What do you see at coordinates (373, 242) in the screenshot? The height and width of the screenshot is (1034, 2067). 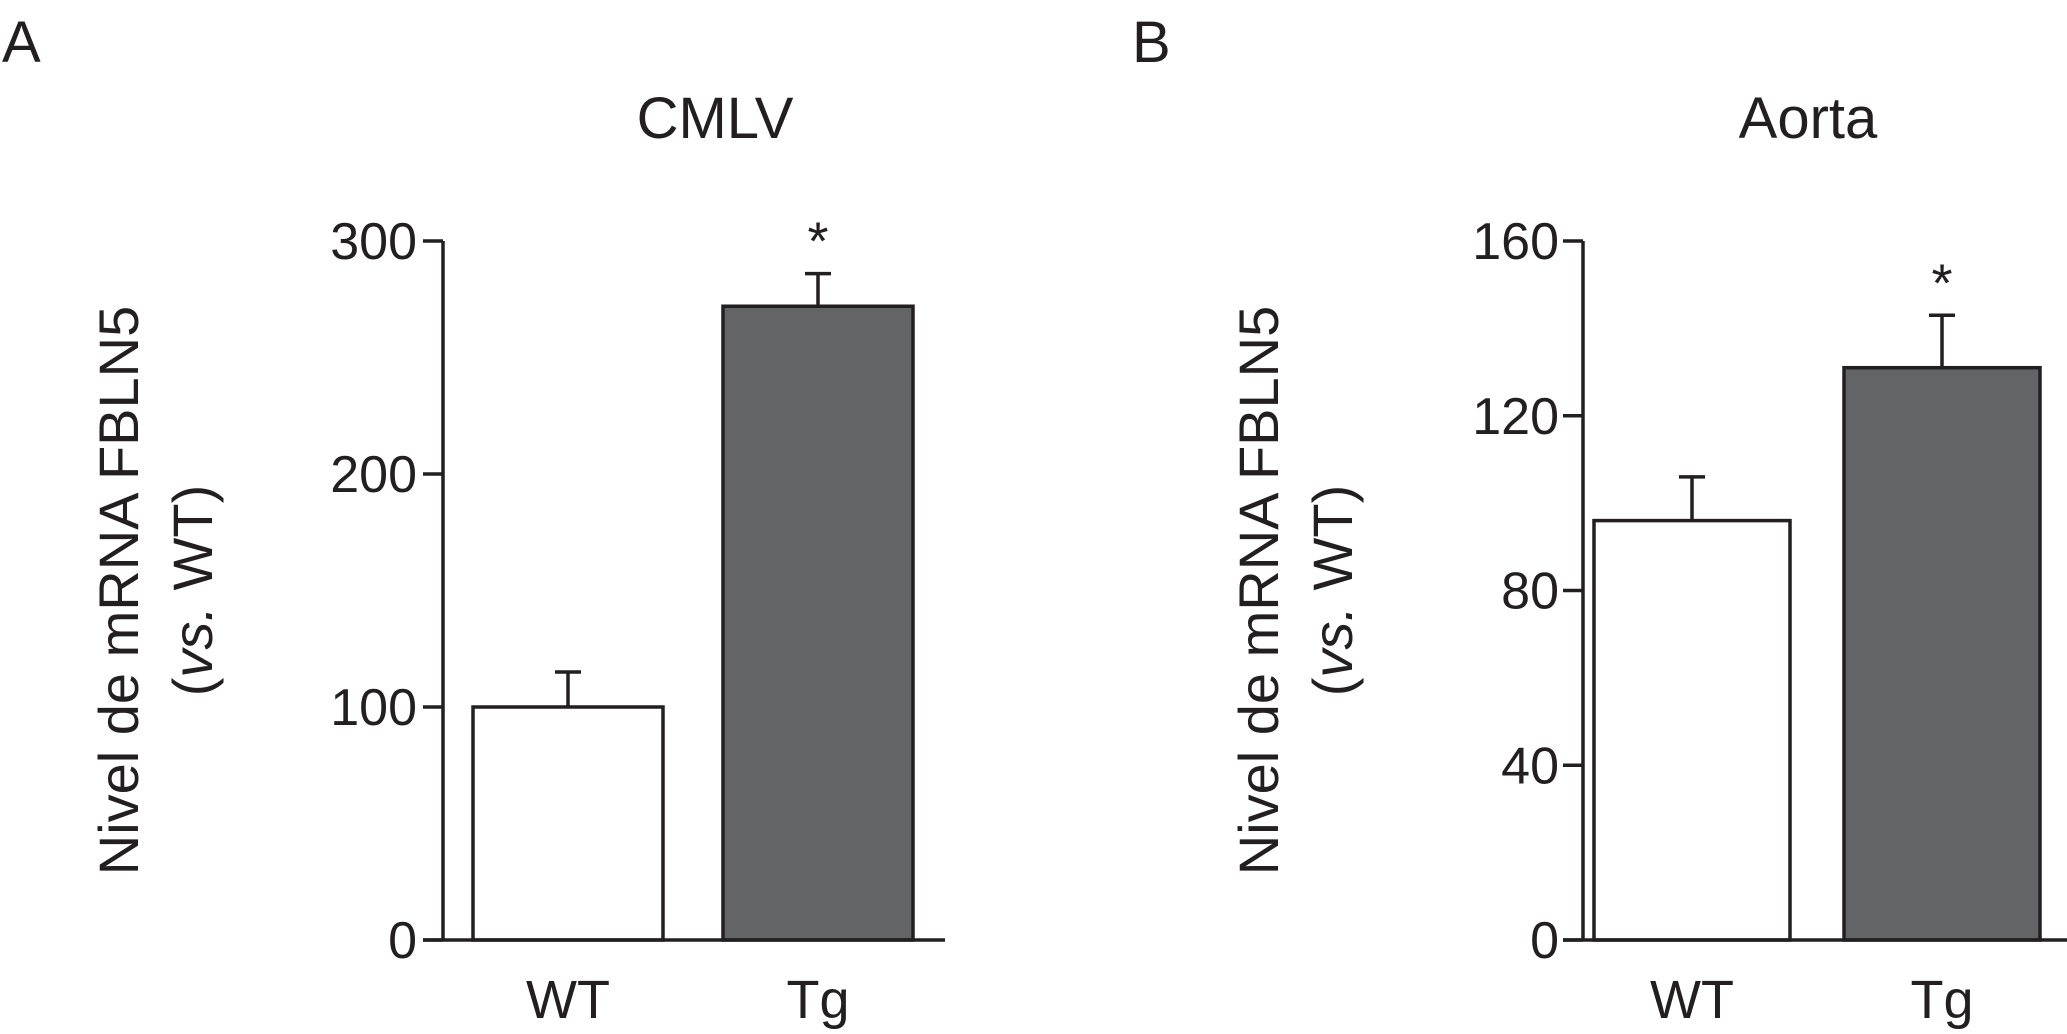 I see `y-tick-label: 300` at bounding box center [373, 242].